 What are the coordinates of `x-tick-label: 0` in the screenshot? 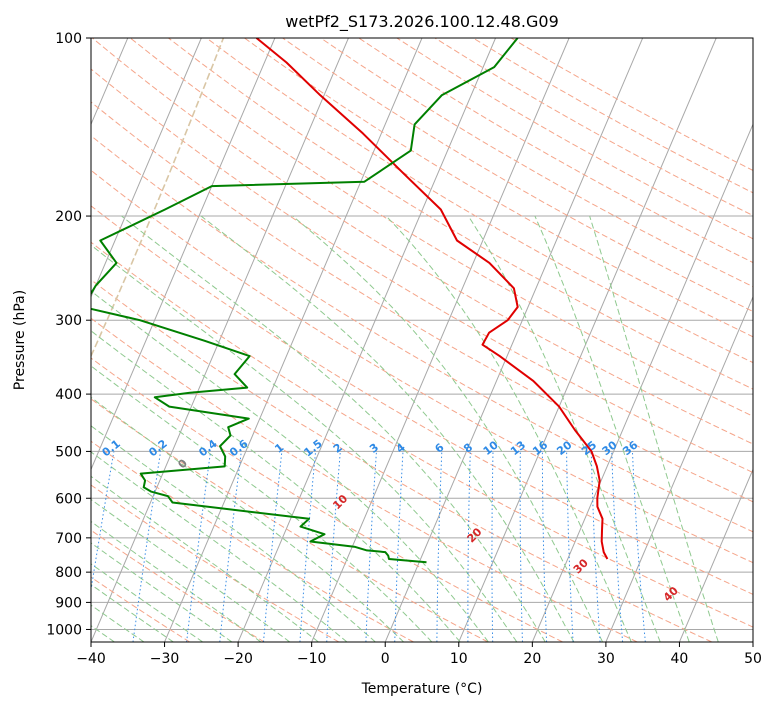 It's located at (385, 659).